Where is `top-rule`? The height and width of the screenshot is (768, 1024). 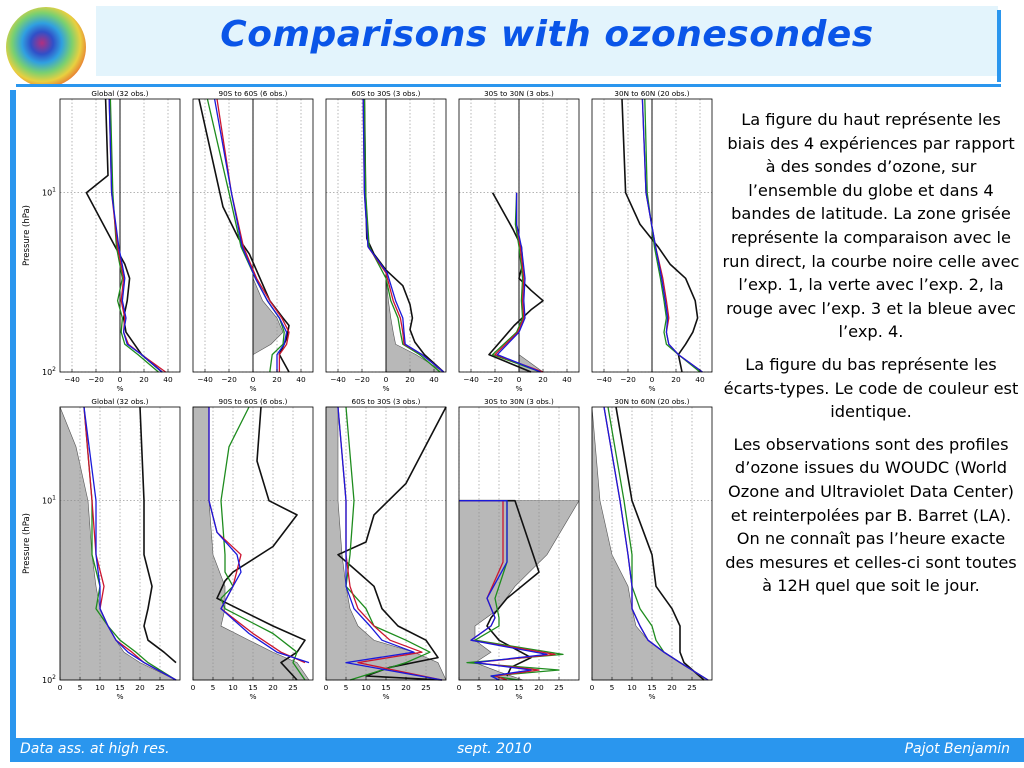
top-rule is located at coordinates (508, 85).